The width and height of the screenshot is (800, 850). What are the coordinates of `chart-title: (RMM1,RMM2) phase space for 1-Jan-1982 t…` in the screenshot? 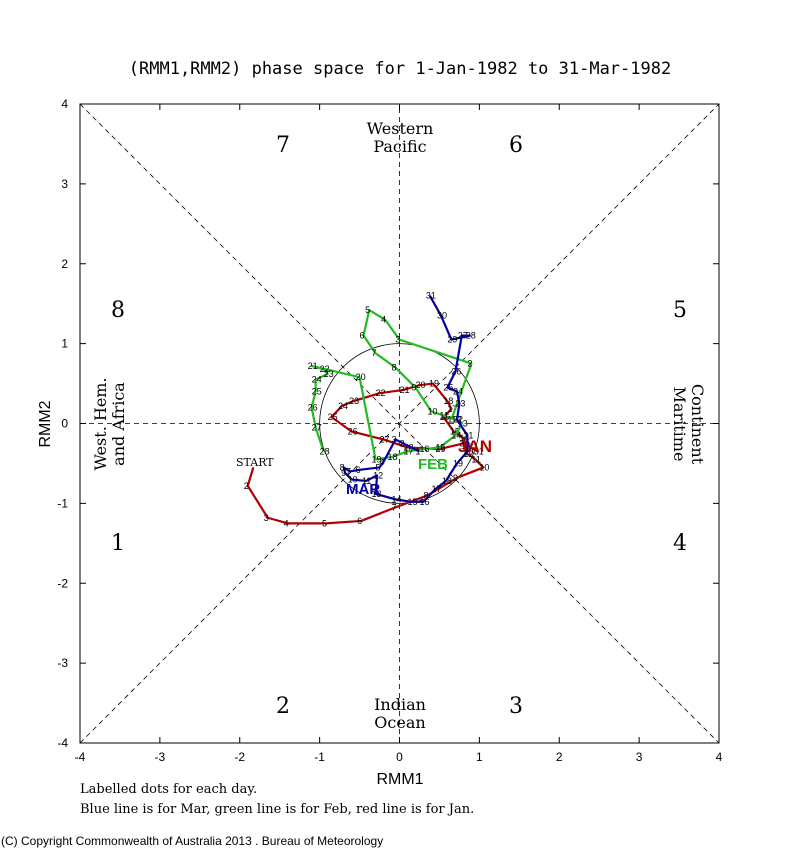 It's located at (400, 69).